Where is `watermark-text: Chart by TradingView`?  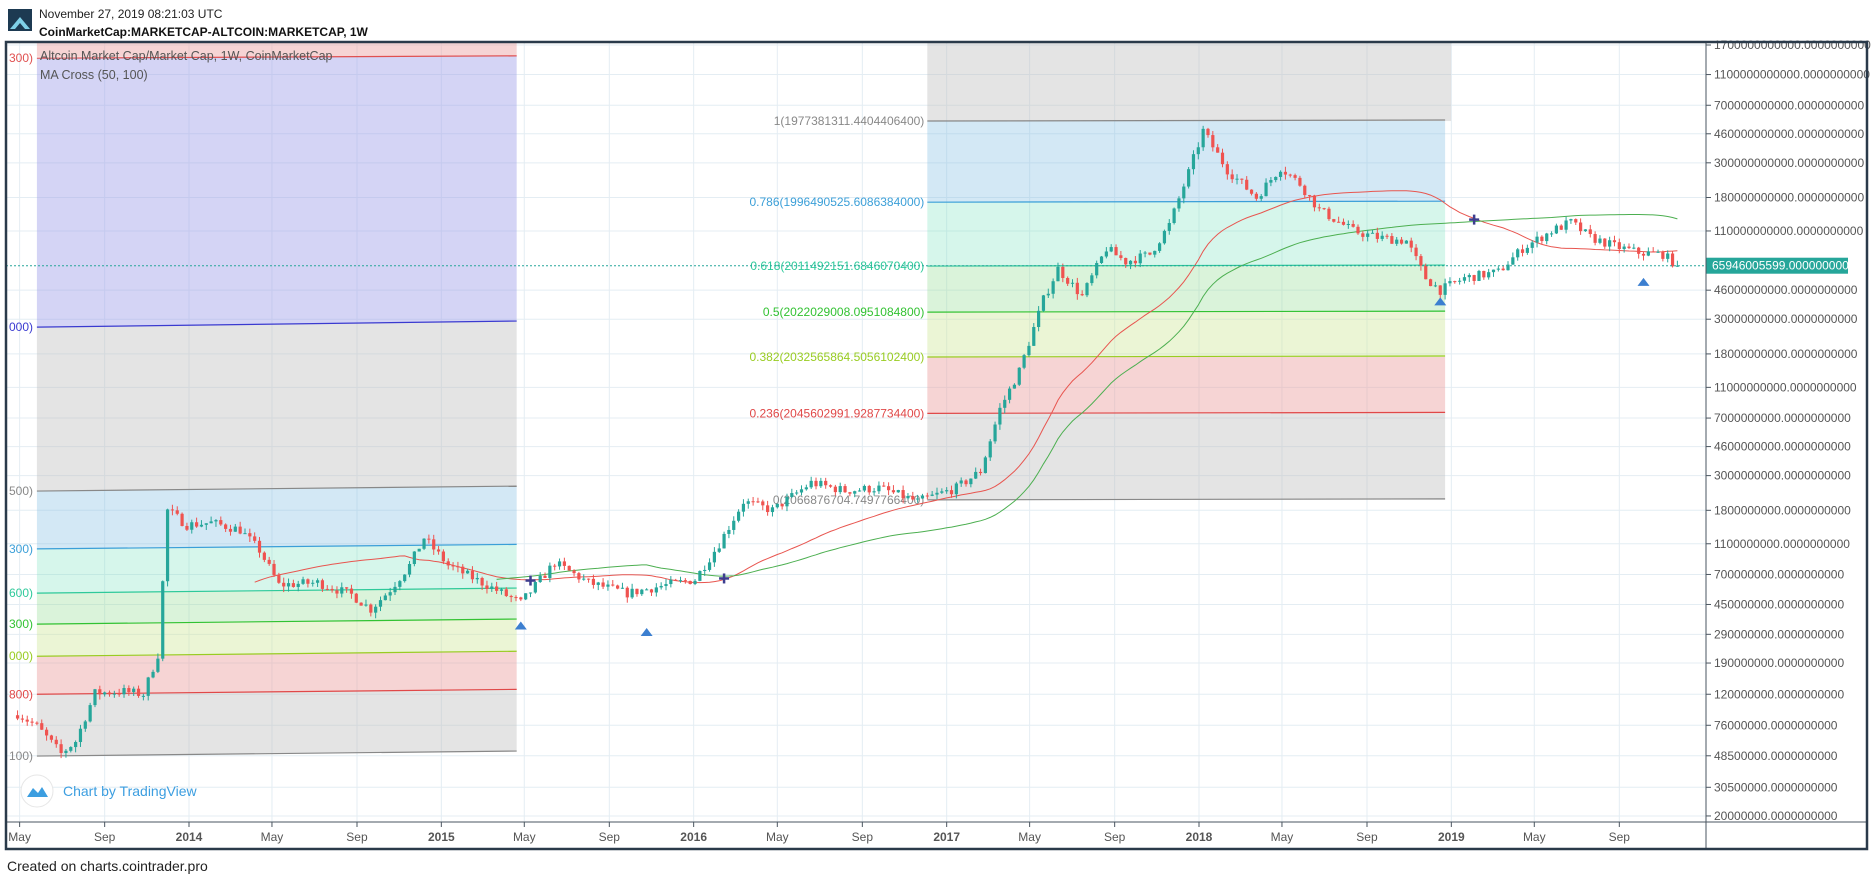 watermark-text: Chart by TradingView is located at coordinates (130, 791).